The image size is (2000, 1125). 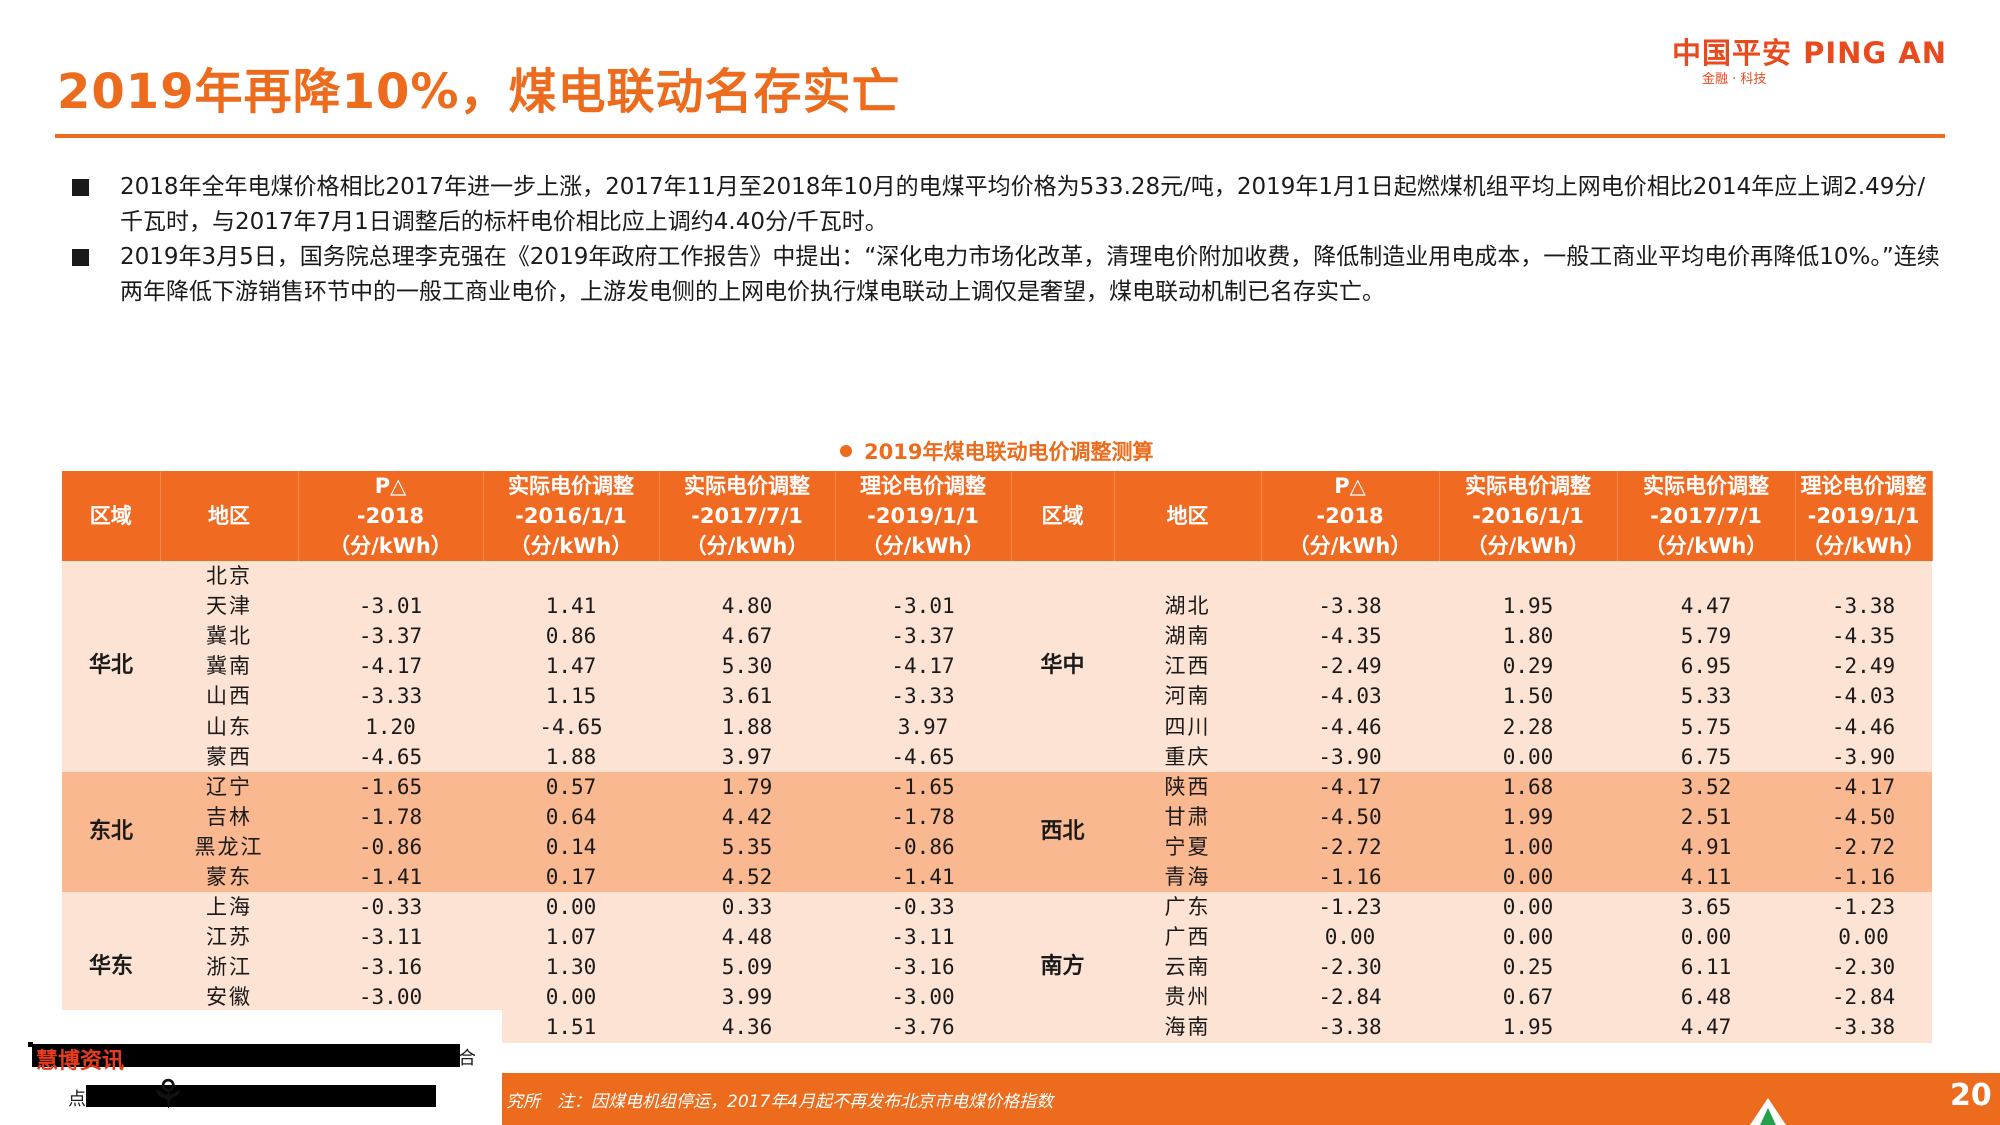 What do you see at coordinates (997, 816) in the screenshot?
I see `table-row: 吉林 -1.78 0.64 4.42 -1.78 甘肃 -4.50 1.99 2.51 -4.50` at bounding box center [997, 816].